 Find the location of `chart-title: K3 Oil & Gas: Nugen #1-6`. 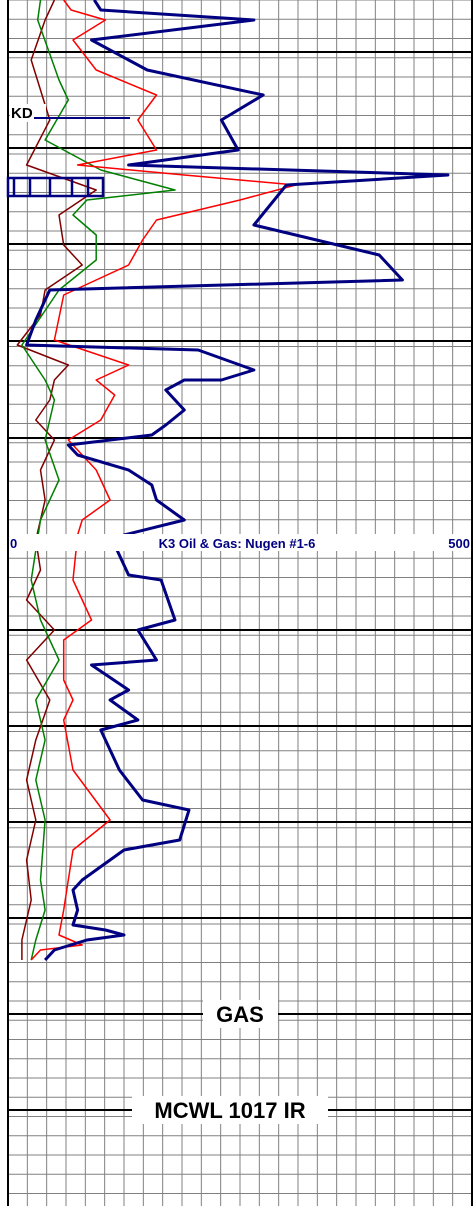

chart-title: K3 Oil & Gas: Nugen #1-6 is located at coordinates (237, 543).